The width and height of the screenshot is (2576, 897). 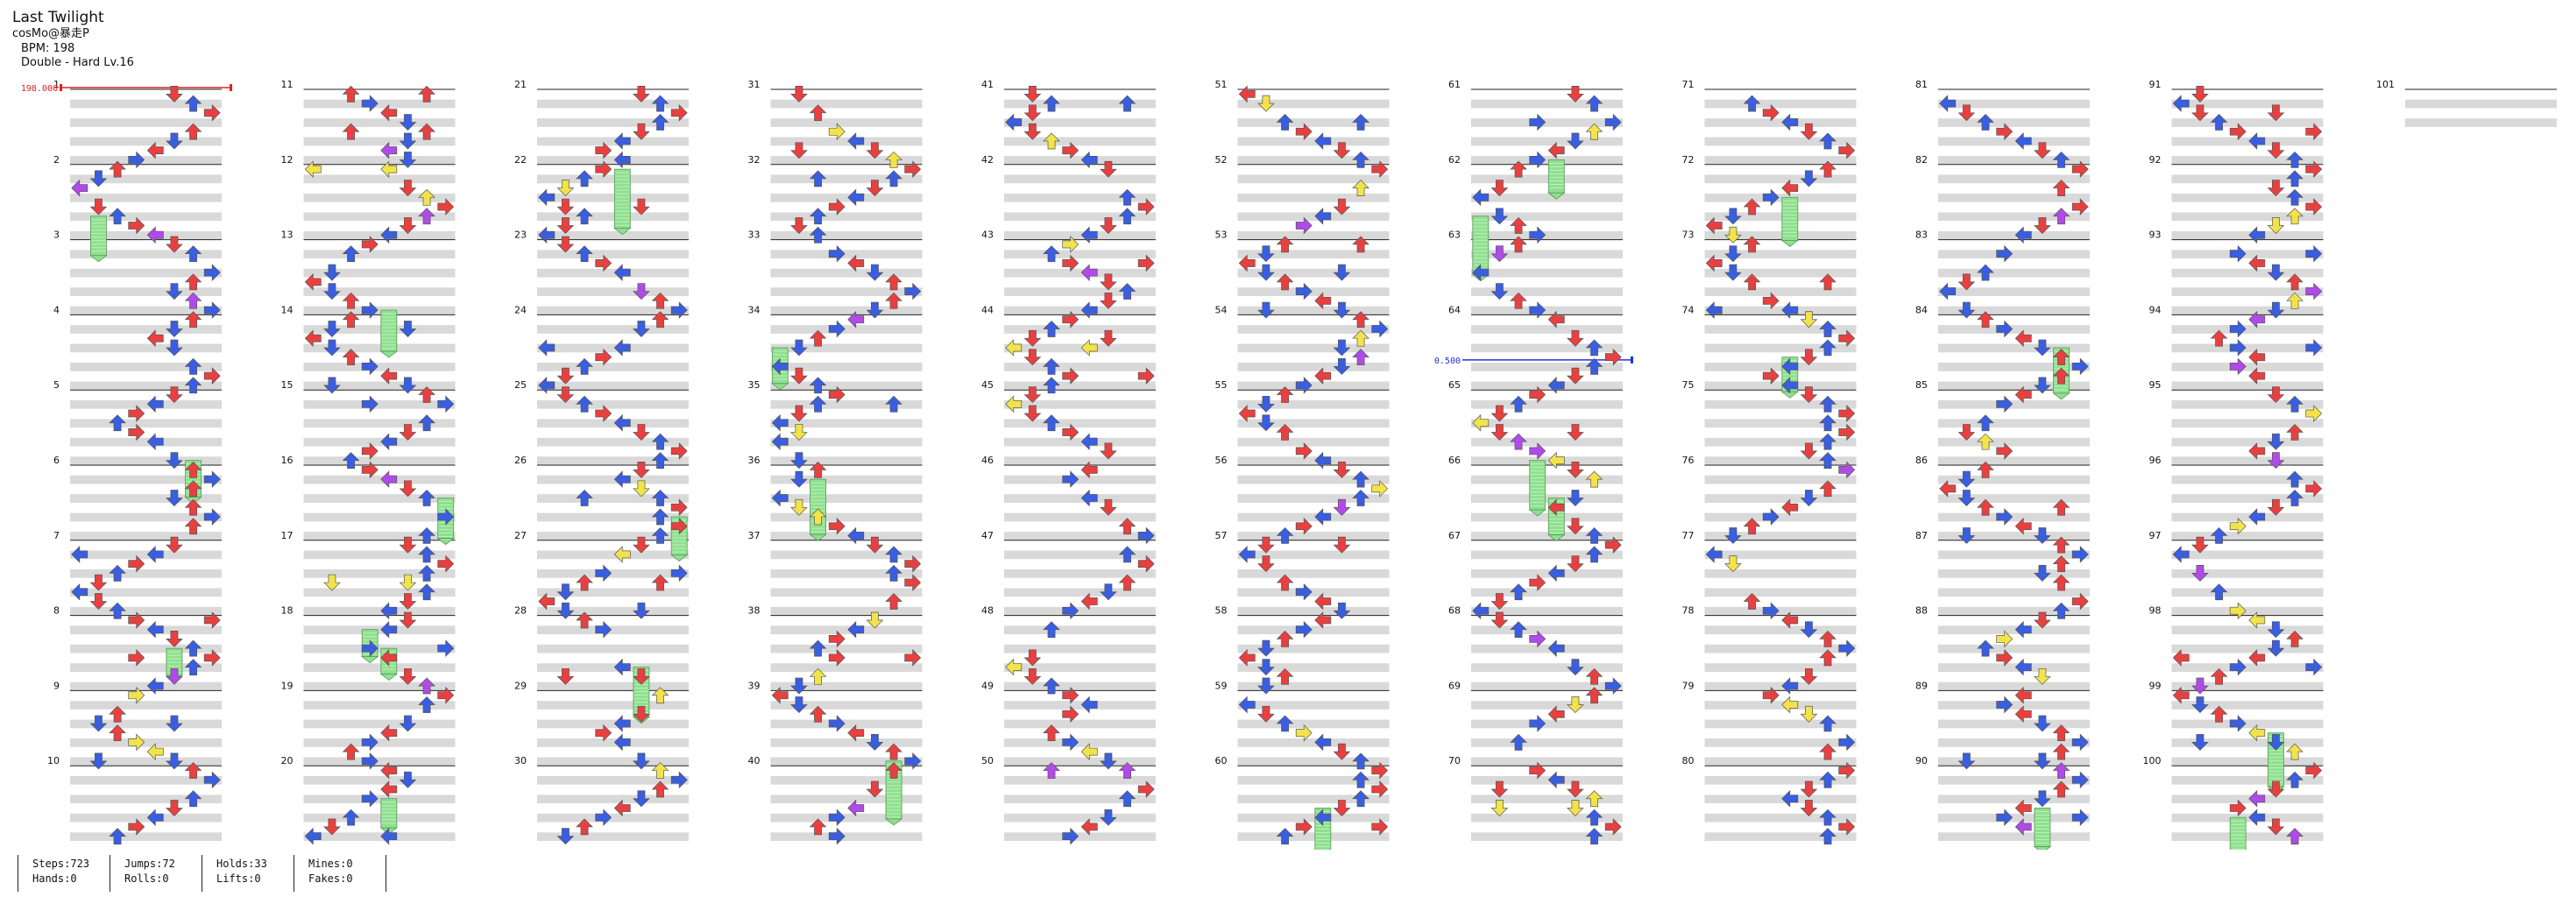 I want to click on measure-number: 84, so click(x=1921, y=309).